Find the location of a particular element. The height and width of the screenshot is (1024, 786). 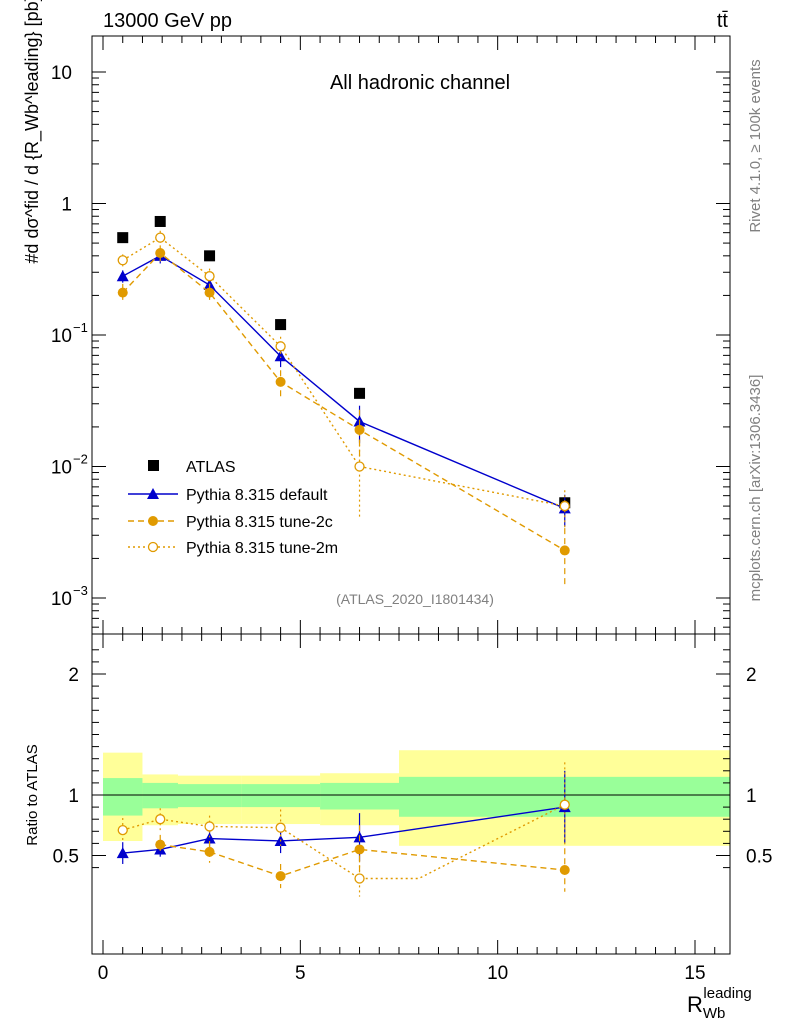

ratio-y-label: Ratio to ATLAS is located at coordinates (32, 794).